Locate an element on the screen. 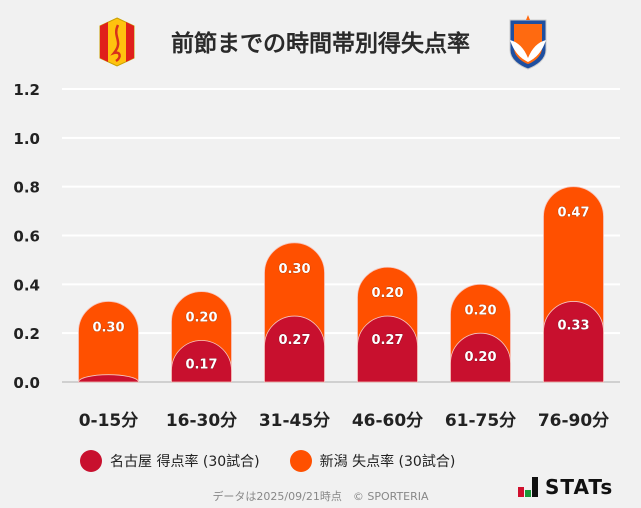  y-tick-label: 0.8 is located at coordinates (26, 188).